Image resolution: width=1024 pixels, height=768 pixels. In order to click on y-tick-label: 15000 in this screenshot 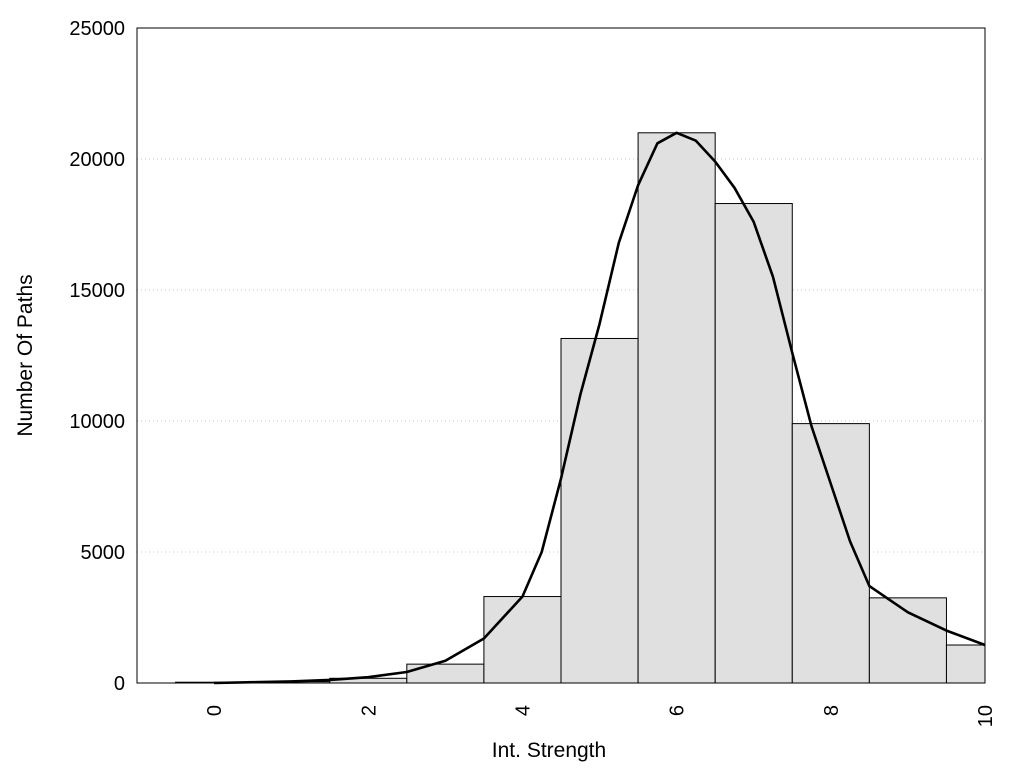, I will do `click(97, 291)`.